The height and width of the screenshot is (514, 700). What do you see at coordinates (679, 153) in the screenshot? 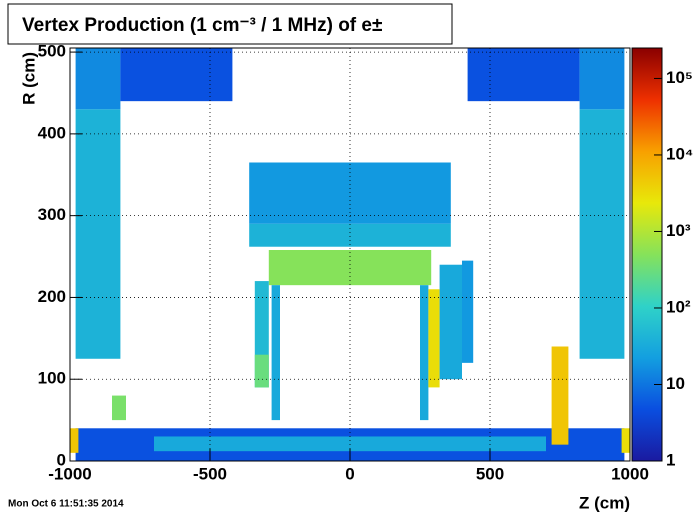
I see `z-tick-label: 10⁴` at bounding box center [679, 153].